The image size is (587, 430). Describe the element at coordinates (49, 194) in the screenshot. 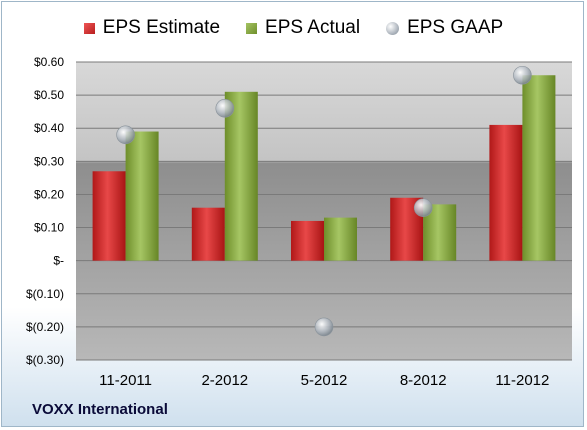

I see `y-tick-label: $0.20` at that location.